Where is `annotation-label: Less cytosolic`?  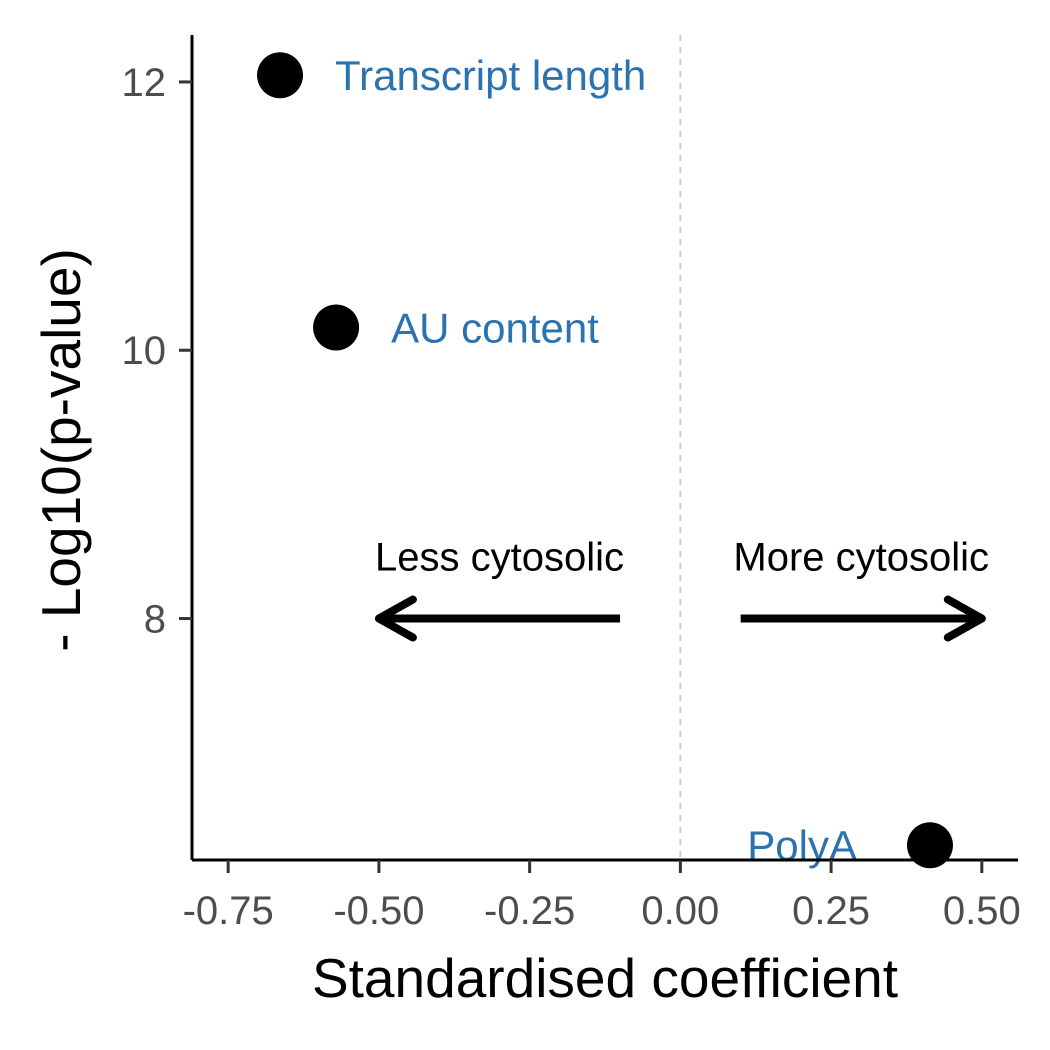 annotation-label: Less cytosolic is located at coordinates (499, 558).